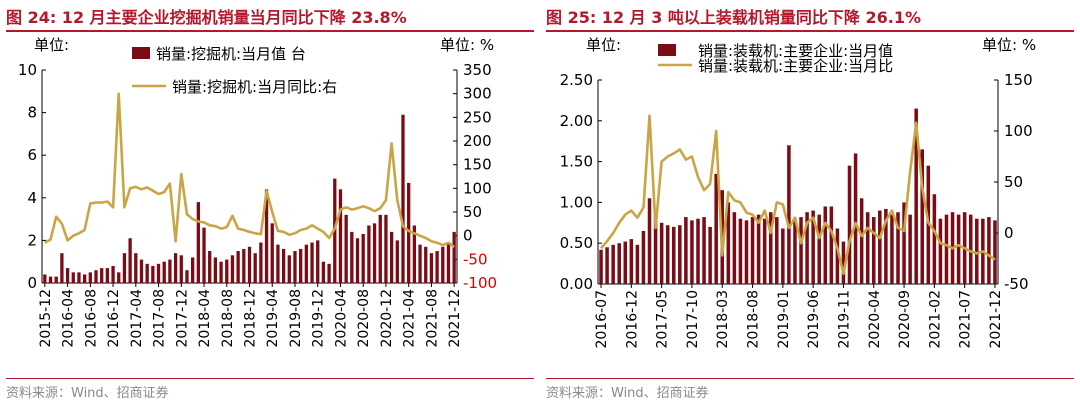 This screenshot has height=405, width=1080. Describe the element at coordinates (231, 54) in the screenshot. I see `legend-bar-label: 销量:挖掘机:当月值 台` at that location.